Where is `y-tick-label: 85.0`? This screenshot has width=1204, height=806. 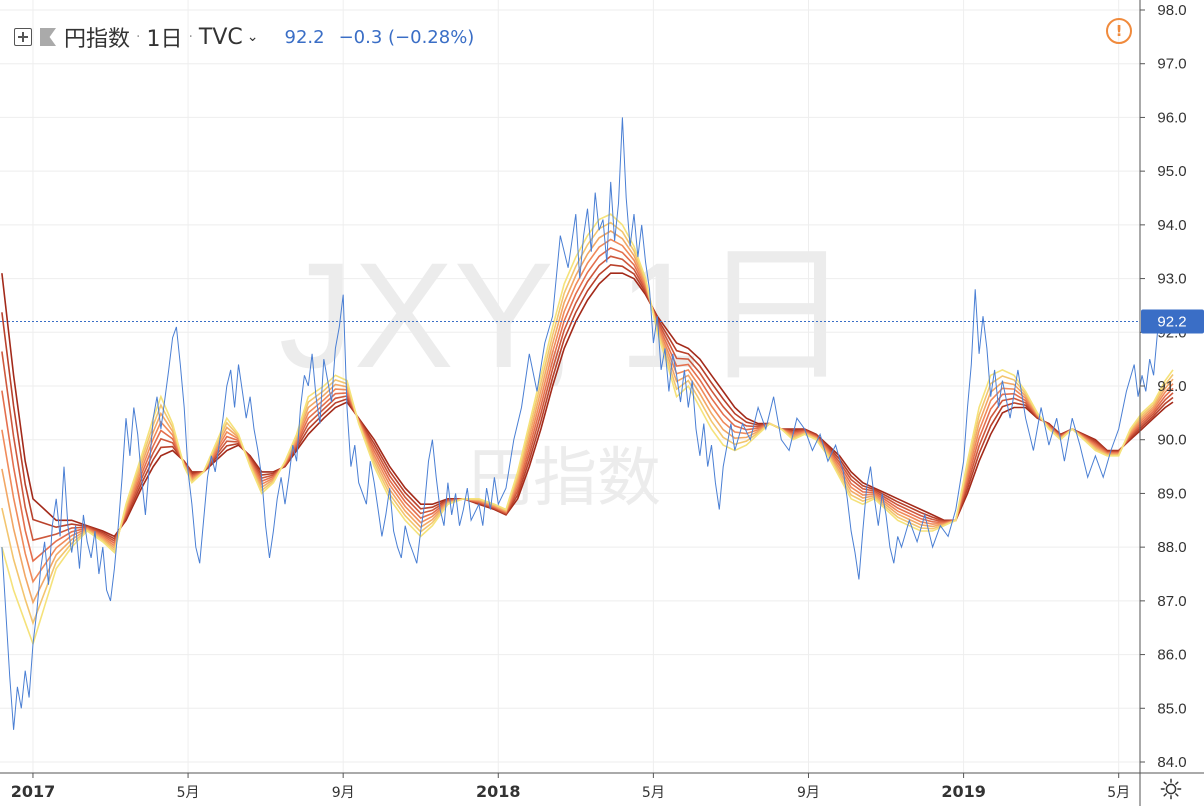 y-tick-label: 85.0 is located at coordinates (1171, 708).